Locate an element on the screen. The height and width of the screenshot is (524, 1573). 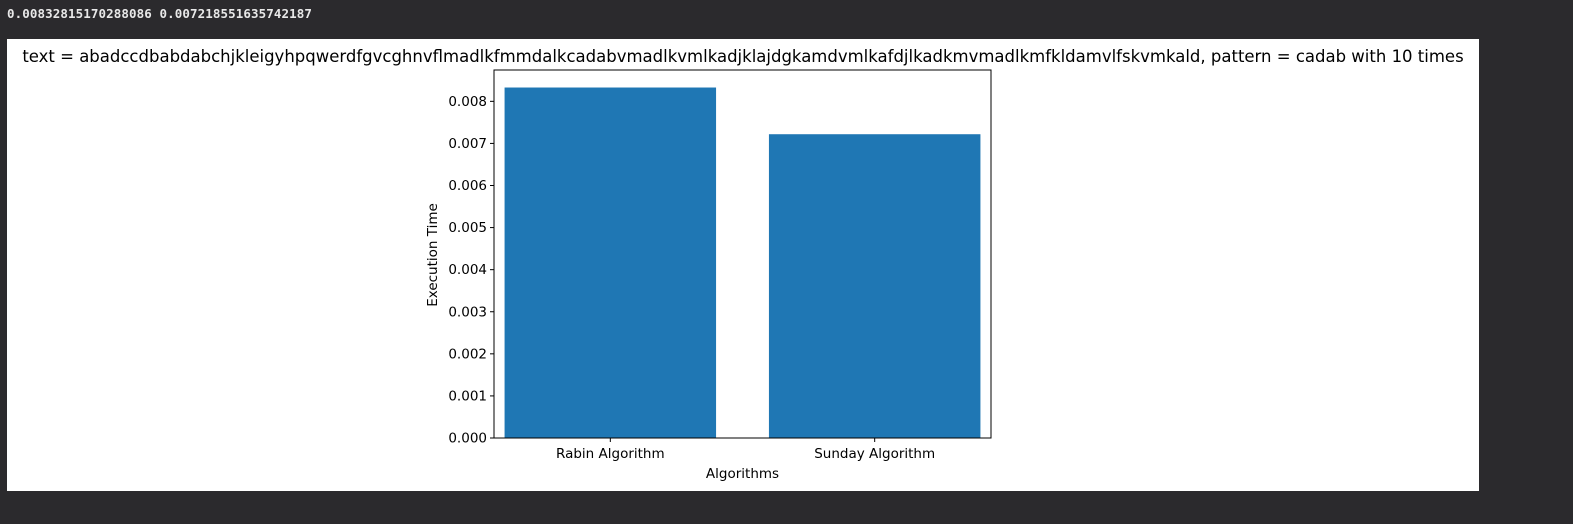
console-output: 0.00832815170288086 0.007218551635742187 is located at coordinates (160, 13).